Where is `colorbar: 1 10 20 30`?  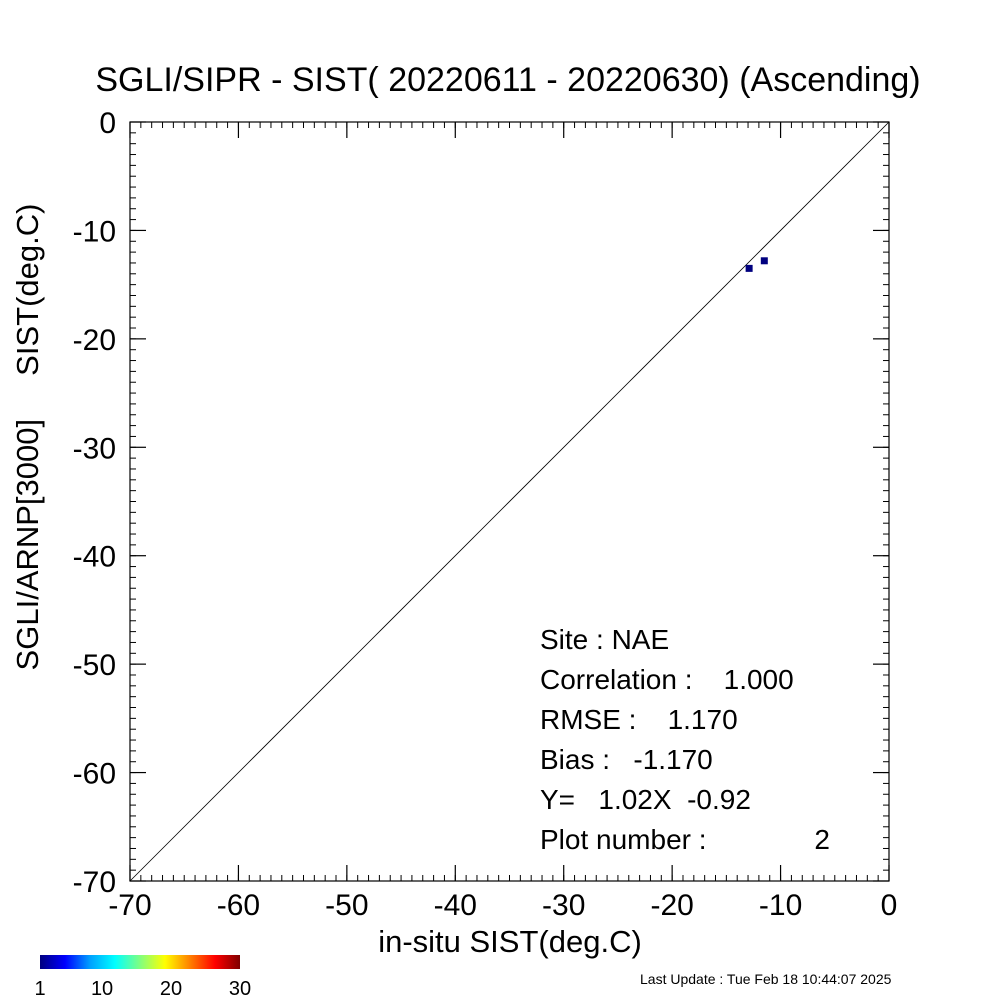
colorbar: 1 10 20 30 is located at coordinates (142, 977).